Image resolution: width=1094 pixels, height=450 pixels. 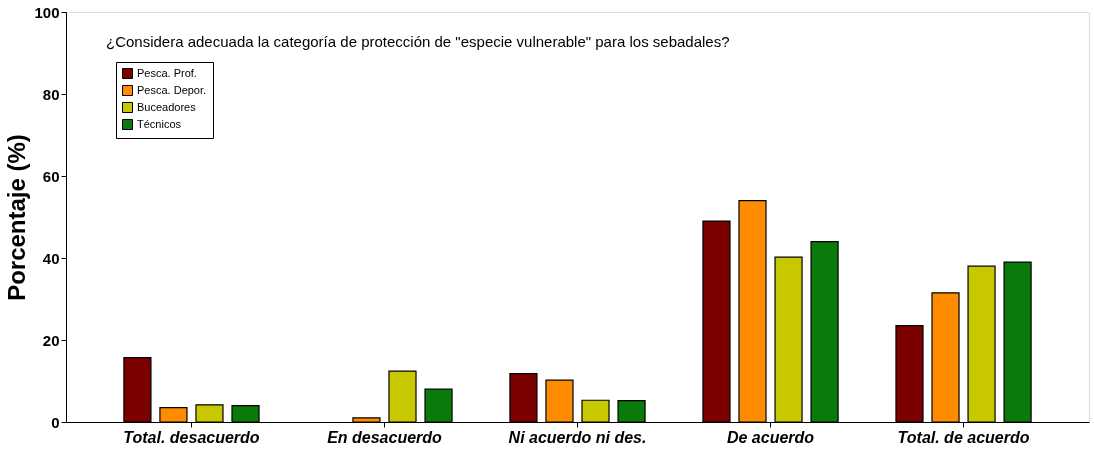 What do you see at coordinates (51, 258) in the screenshot?
I see `y-tick-label: 40` at bounding box center [51, 258].